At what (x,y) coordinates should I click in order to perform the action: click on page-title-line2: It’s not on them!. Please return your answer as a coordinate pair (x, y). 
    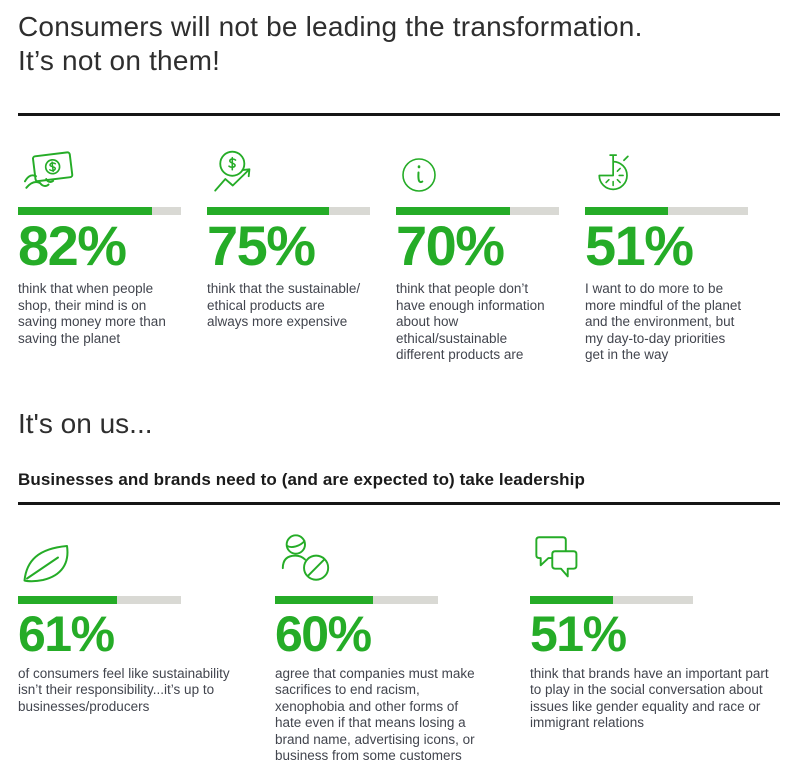
    Looking at the image, I should click on (119, 61).